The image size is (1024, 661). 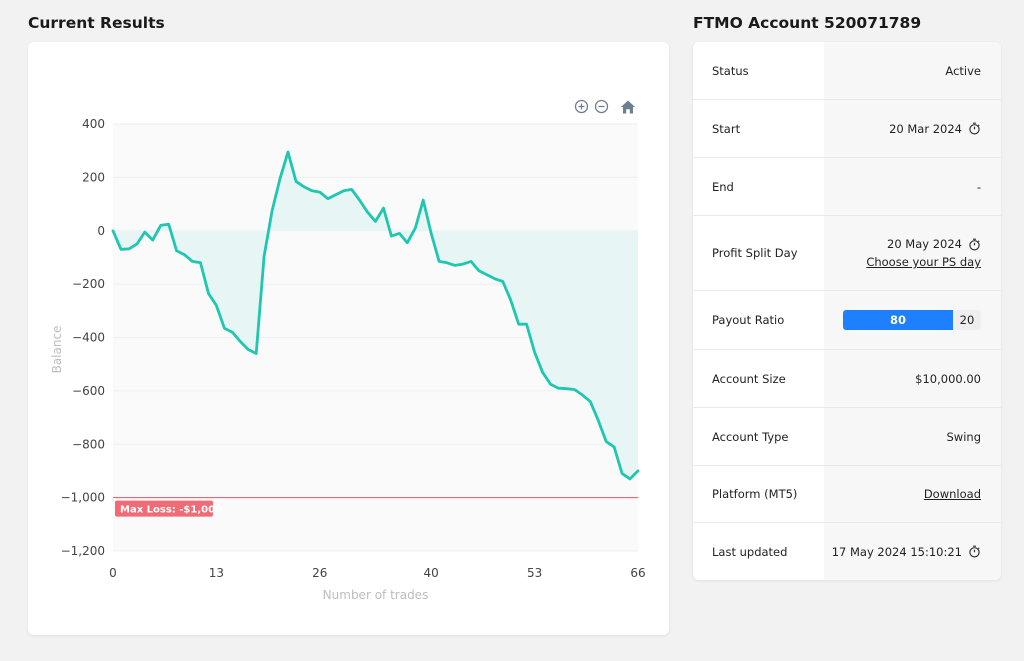 I want to click on end-row: End -, so click(x=847, y=187).